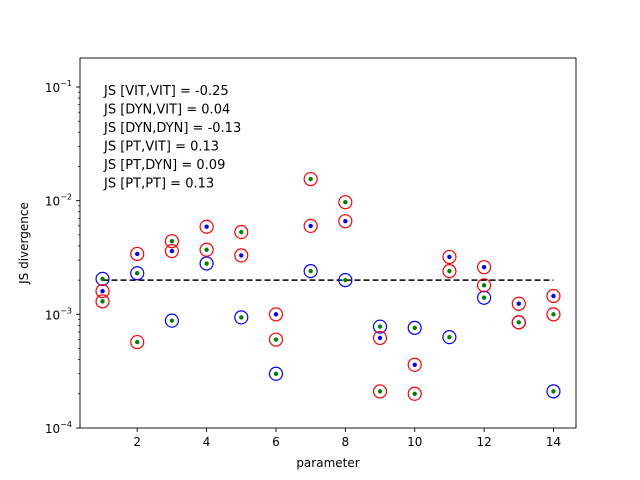  What do you see at coordinates (166, 110) in the screenshot?
I see `annotation-line-1: JS [DYN,VIT] = 0.04` at bounding box center [166, 110].